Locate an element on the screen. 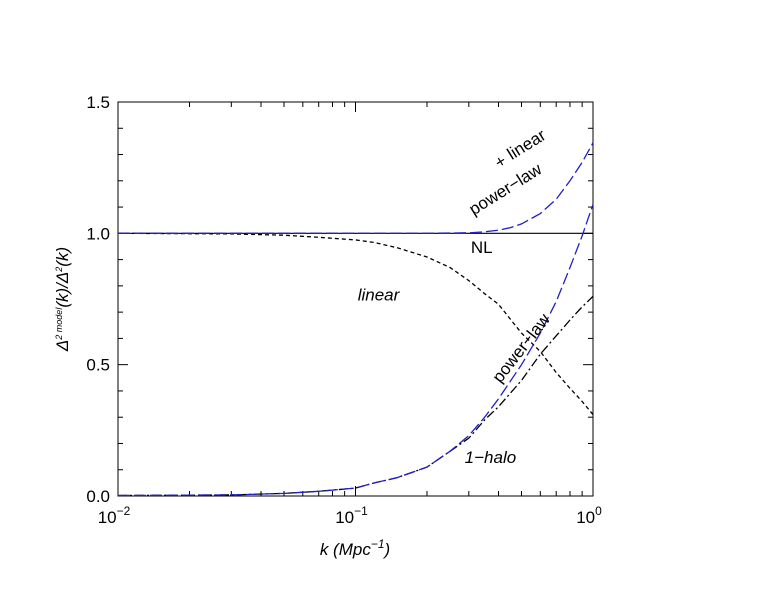  x-tick-label: 10⁻² is located at coordinates (114, 515).